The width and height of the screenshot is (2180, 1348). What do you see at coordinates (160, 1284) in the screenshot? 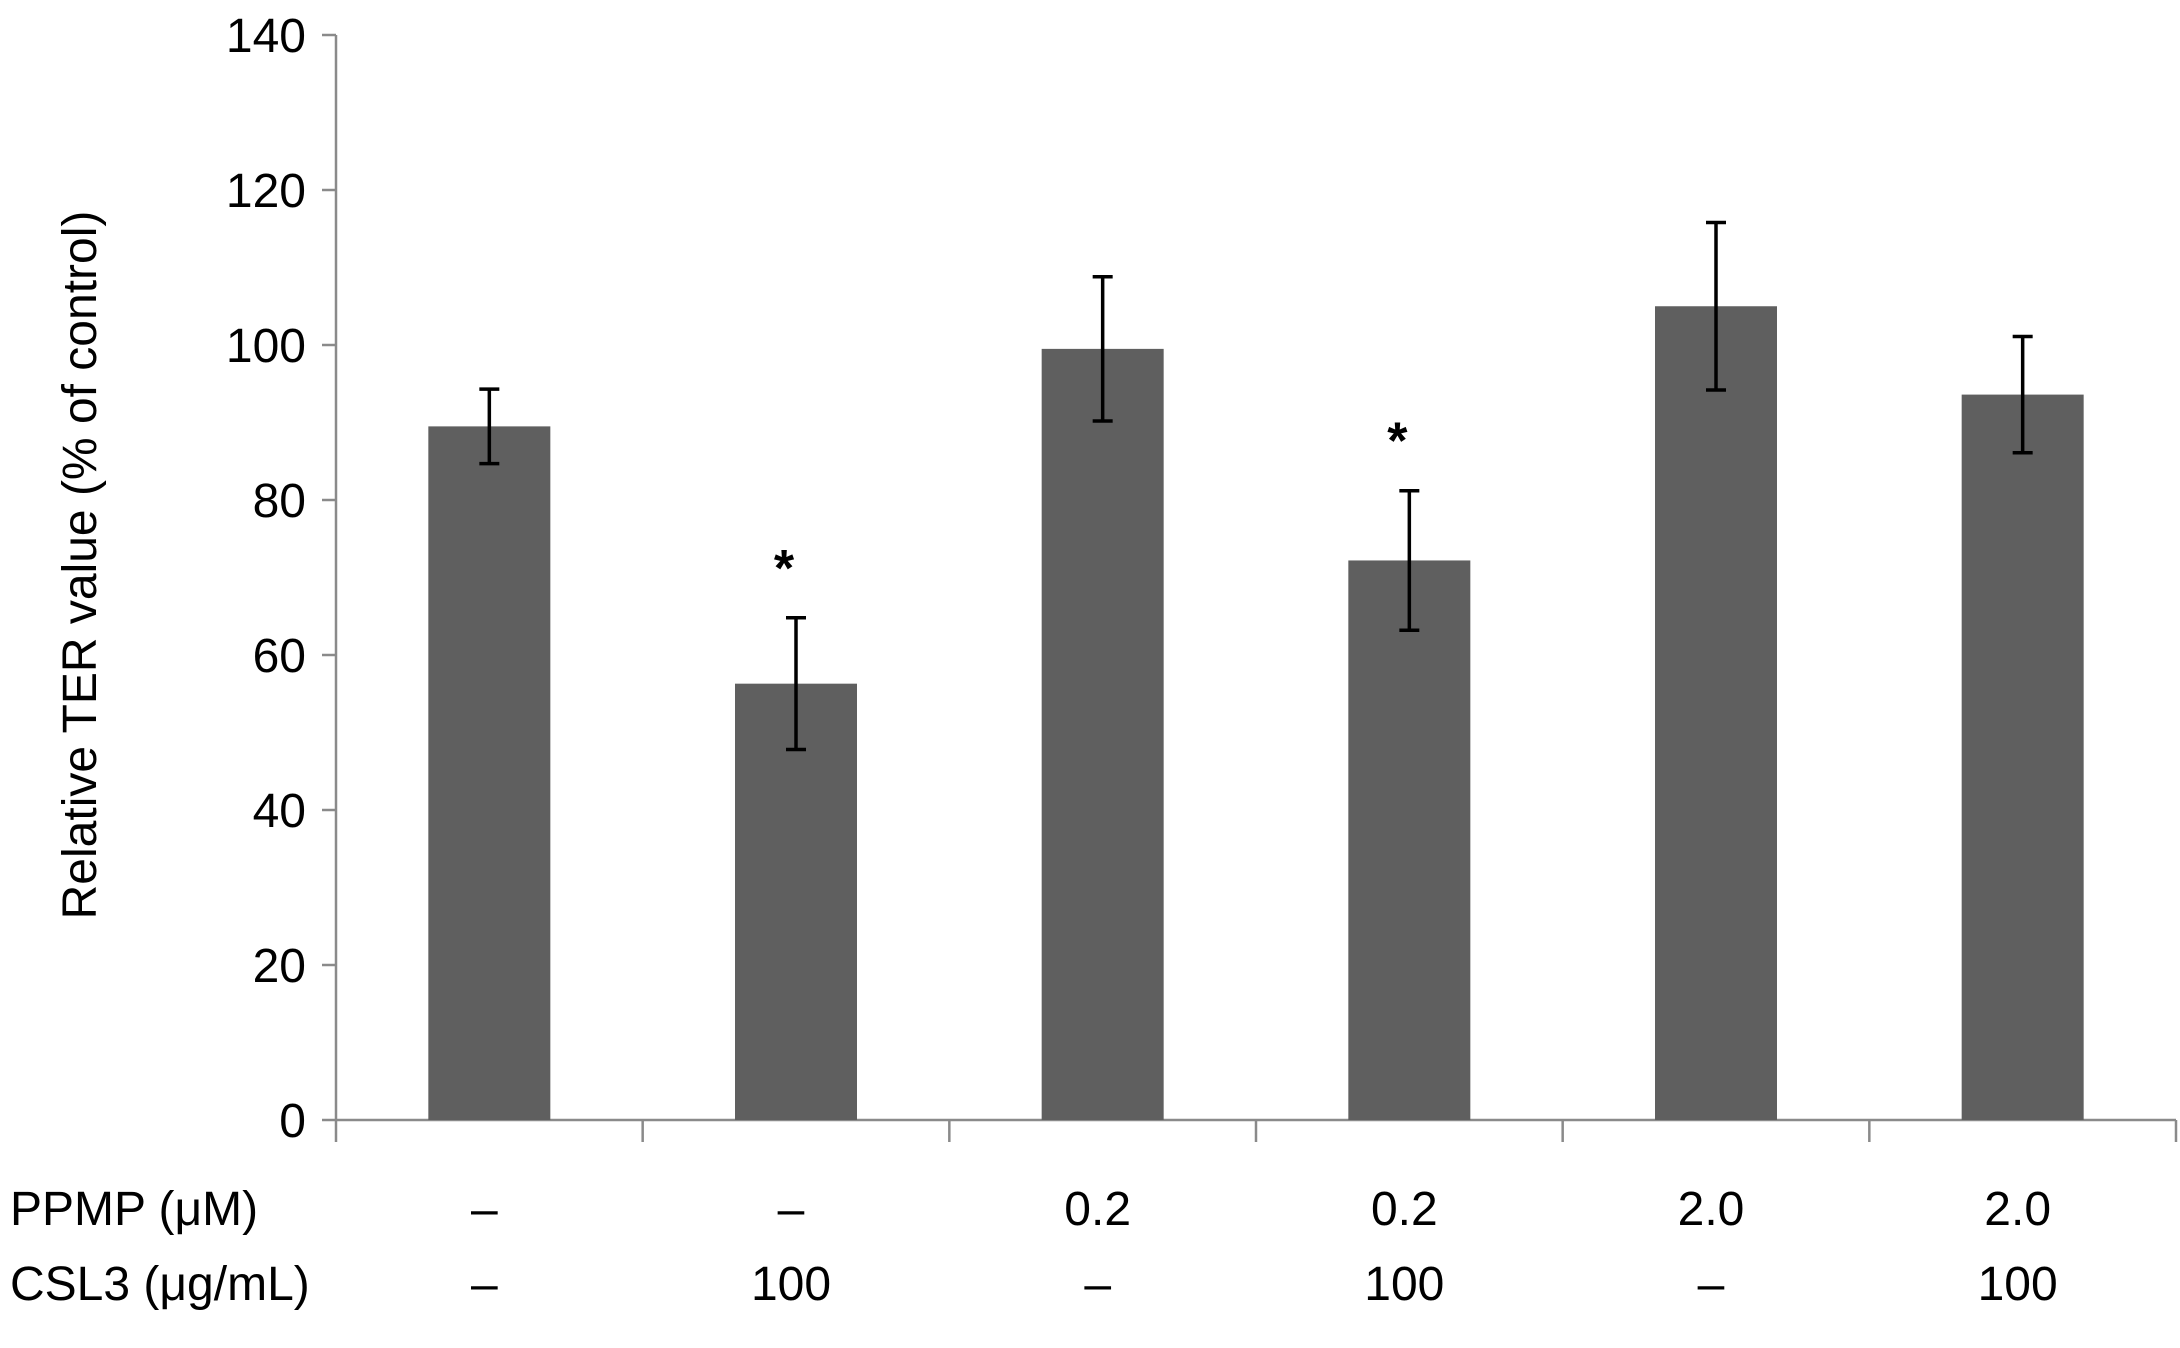
I see `csl3-row-label: CSL3 (μg/mL)` at bounding box center [160, 1284].